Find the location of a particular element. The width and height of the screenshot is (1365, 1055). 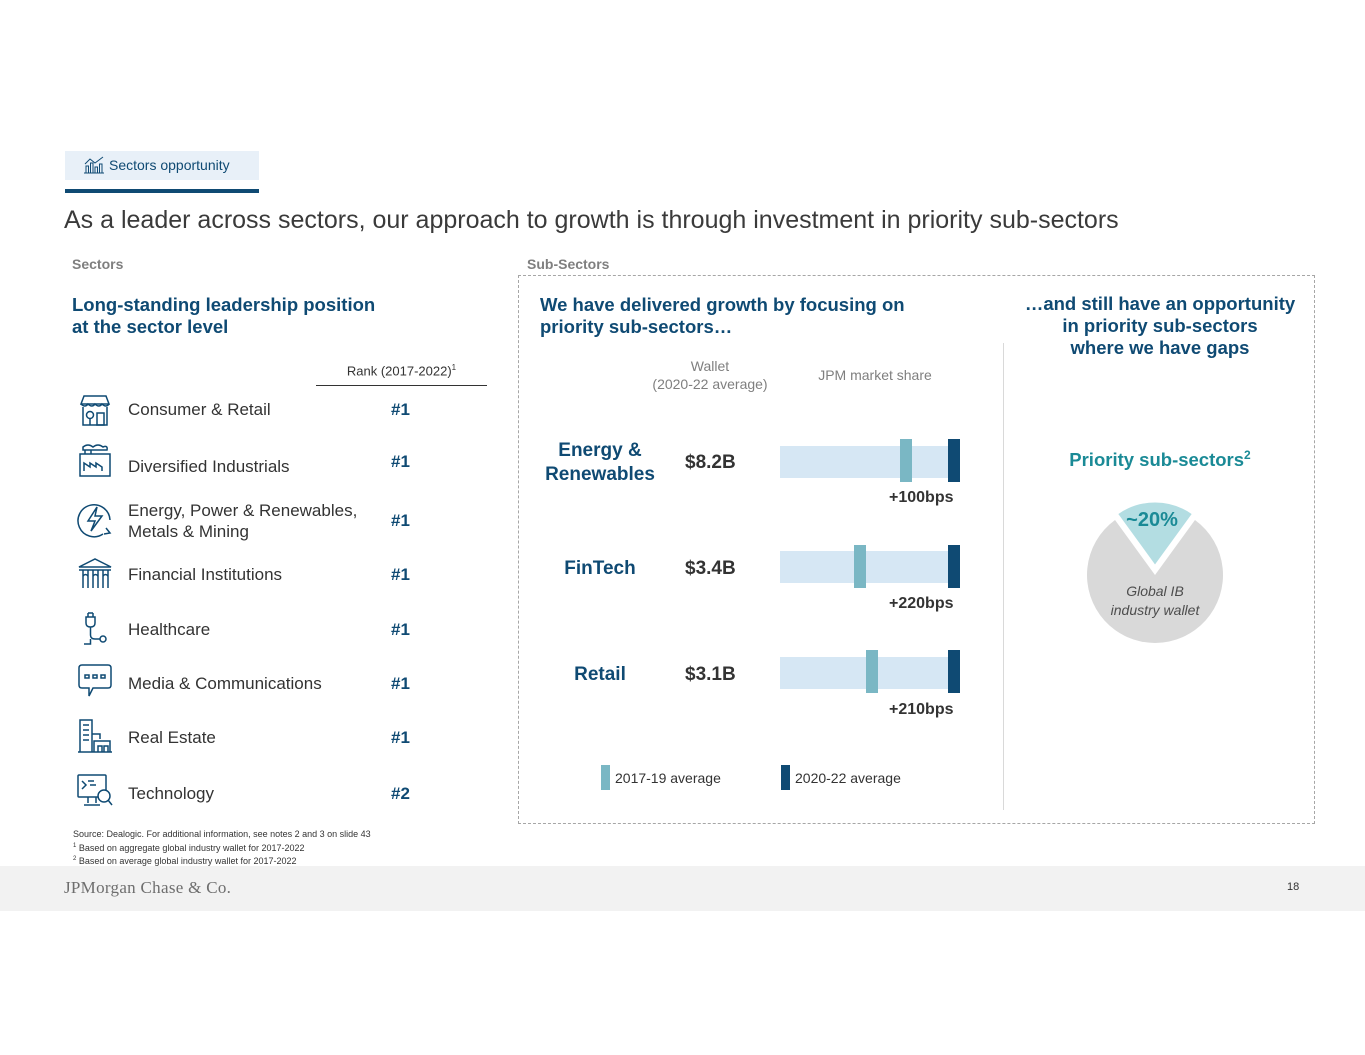

wallet-pie-chart is located at coordinates (1155, 571).